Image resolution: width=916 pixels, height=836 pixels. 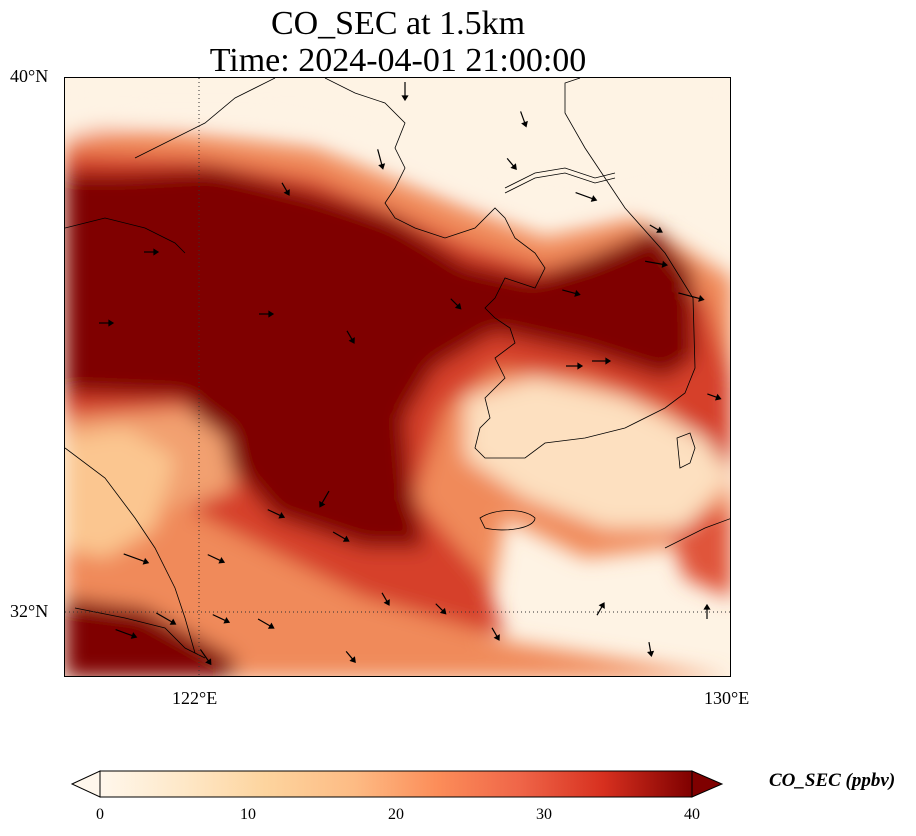 What do you see at coordinates (507, 520) in the screenshot?
I see `jeju-island-outline` at bounding box center [507, 520].